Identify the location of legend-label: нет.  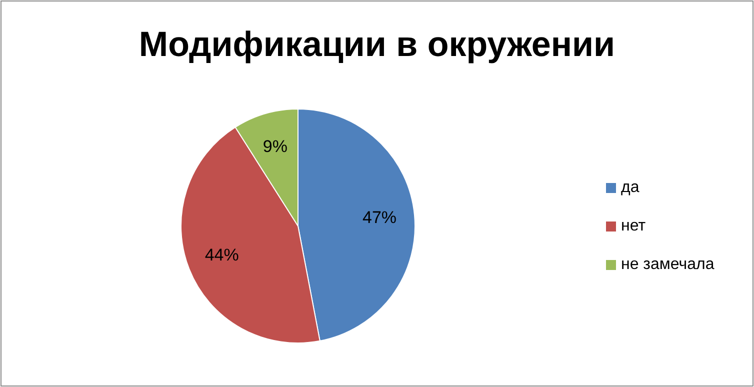
(633, 226).